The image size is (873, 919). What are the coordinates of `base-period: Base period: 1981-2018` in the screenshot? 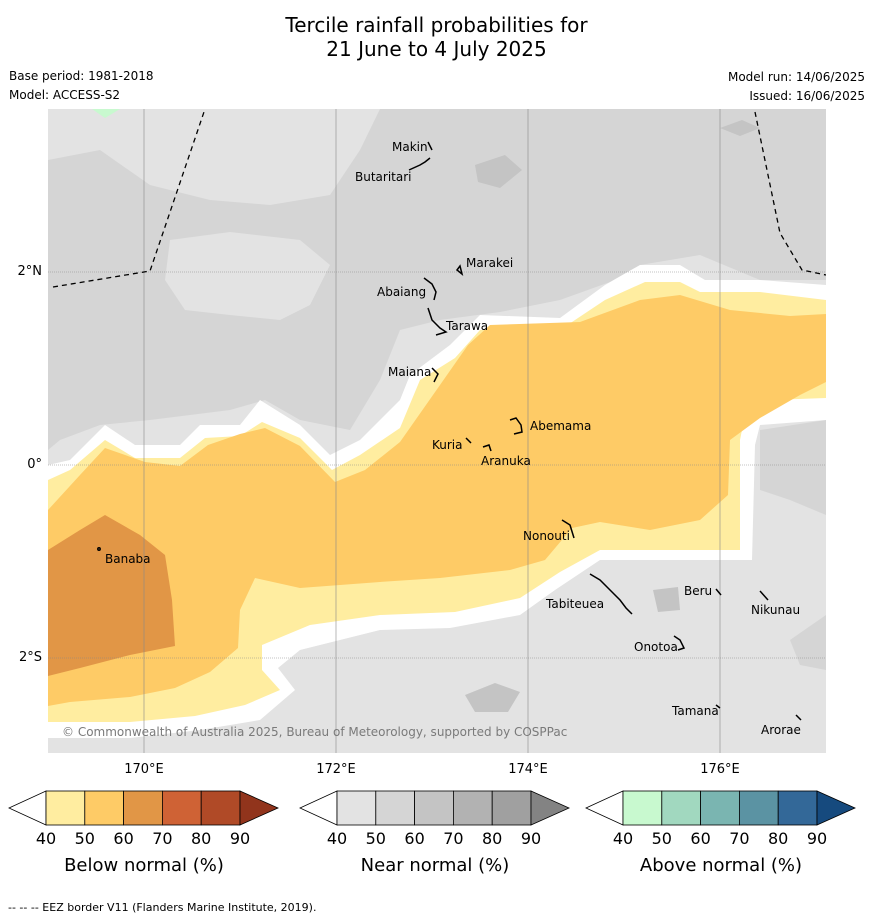 It's located at (81, 76).